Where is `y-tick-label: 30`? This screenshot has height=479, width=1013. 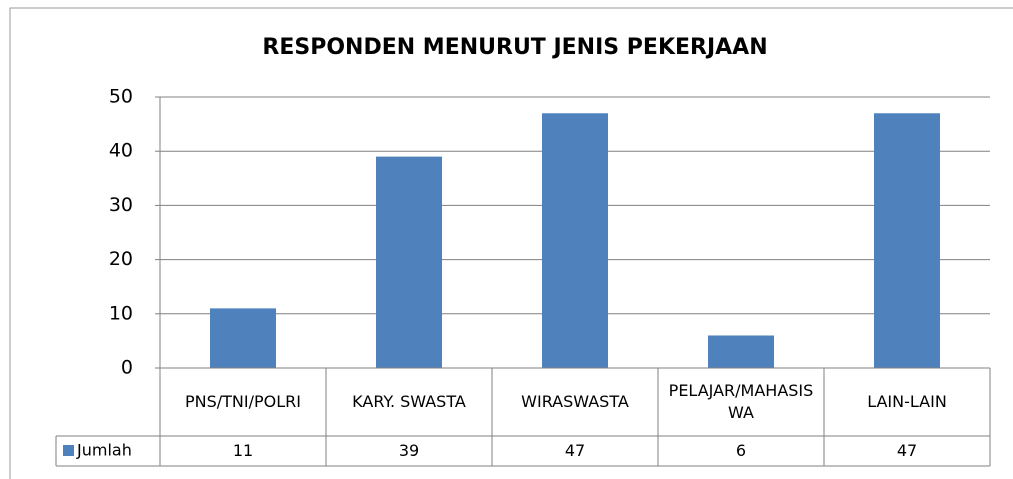 y-tick-label: 30 is located at coordinates (121, 205).